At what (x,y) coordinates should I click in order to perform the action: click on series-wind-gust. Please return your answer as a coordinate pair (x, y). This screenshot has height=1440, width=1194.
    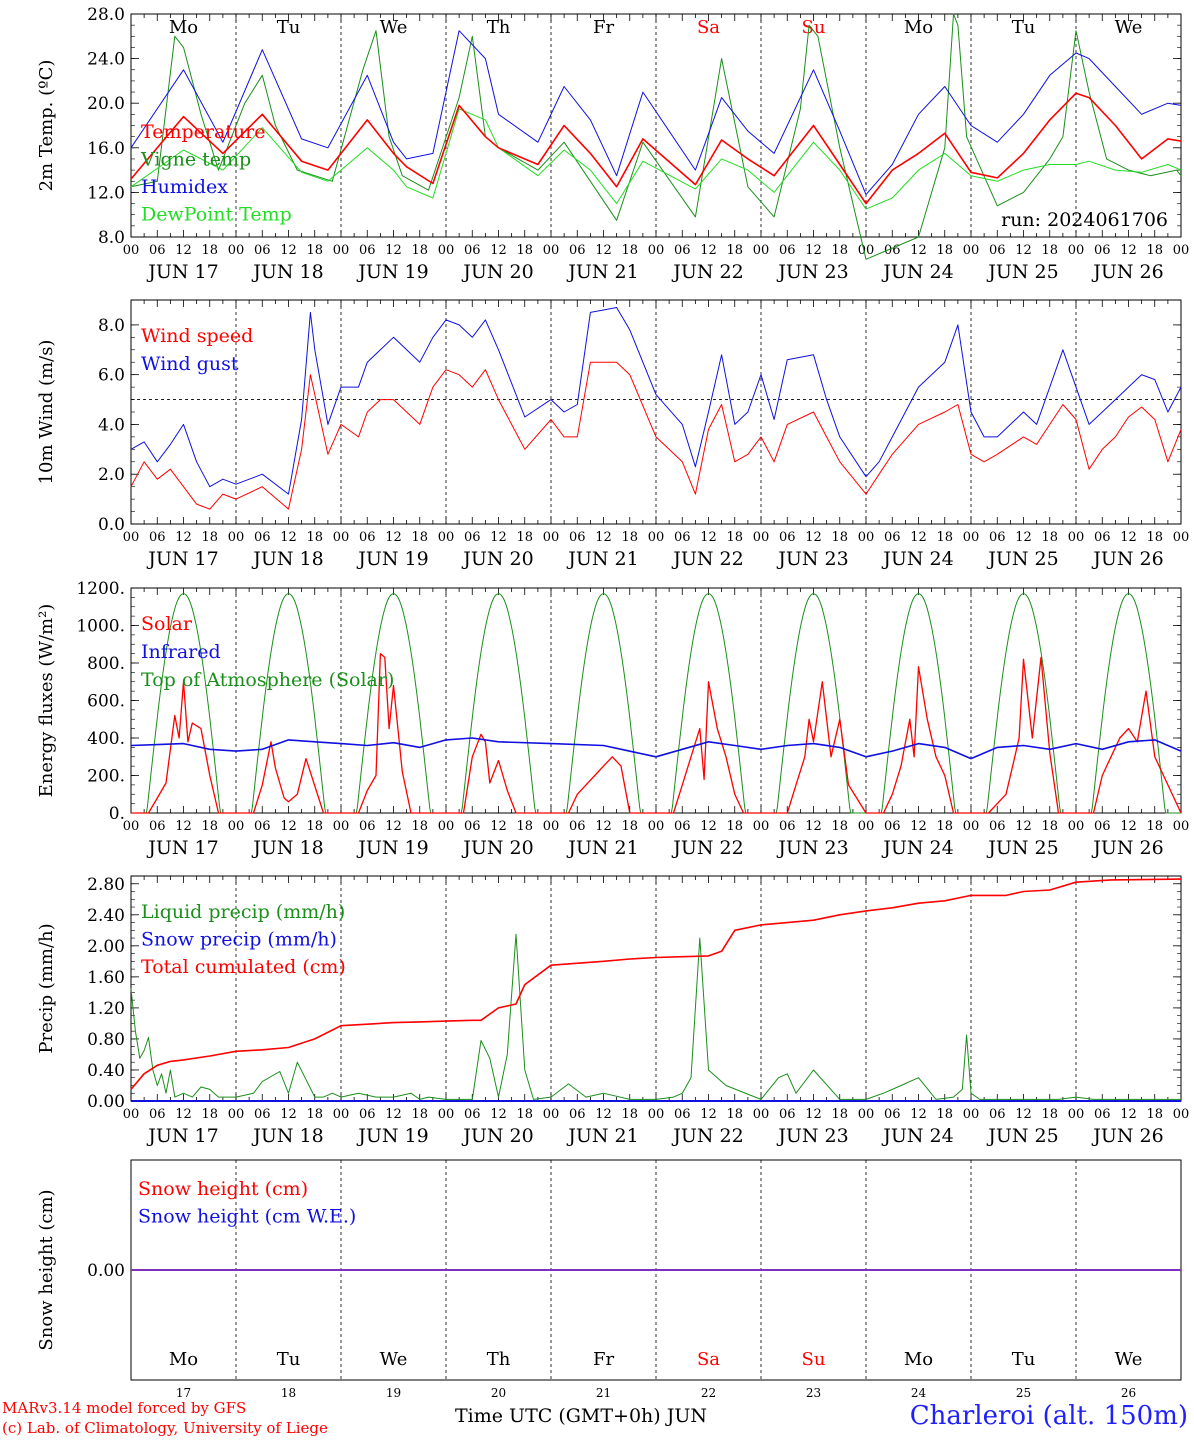
    Looking at the image, I should click on (656, 401).